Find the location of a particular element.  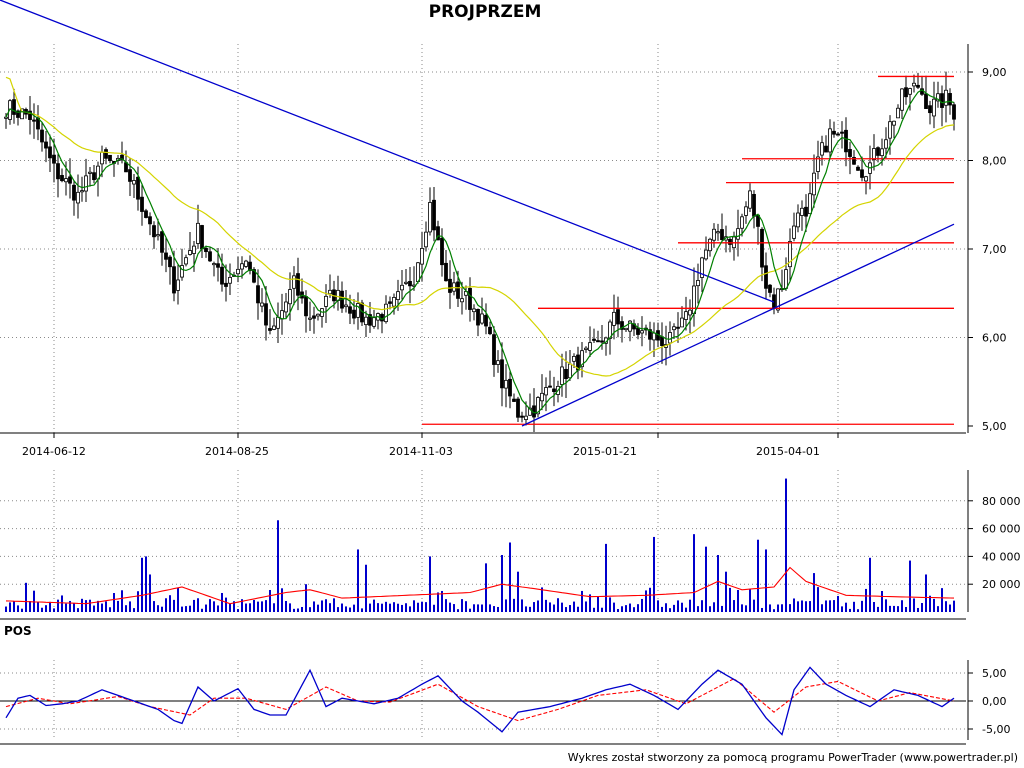

price-x-tick-label: 2015-01-21 is located at coordinates (605, 451).